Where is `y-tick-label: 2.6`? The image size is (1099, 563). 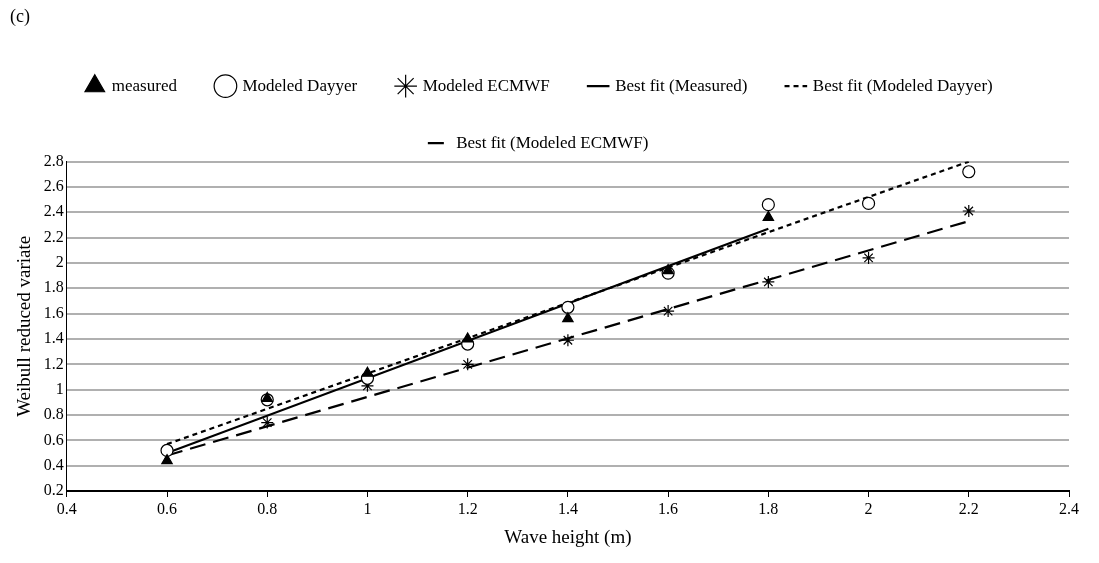
y-tick-label: 2.6 is located at coordinates (53, 186).